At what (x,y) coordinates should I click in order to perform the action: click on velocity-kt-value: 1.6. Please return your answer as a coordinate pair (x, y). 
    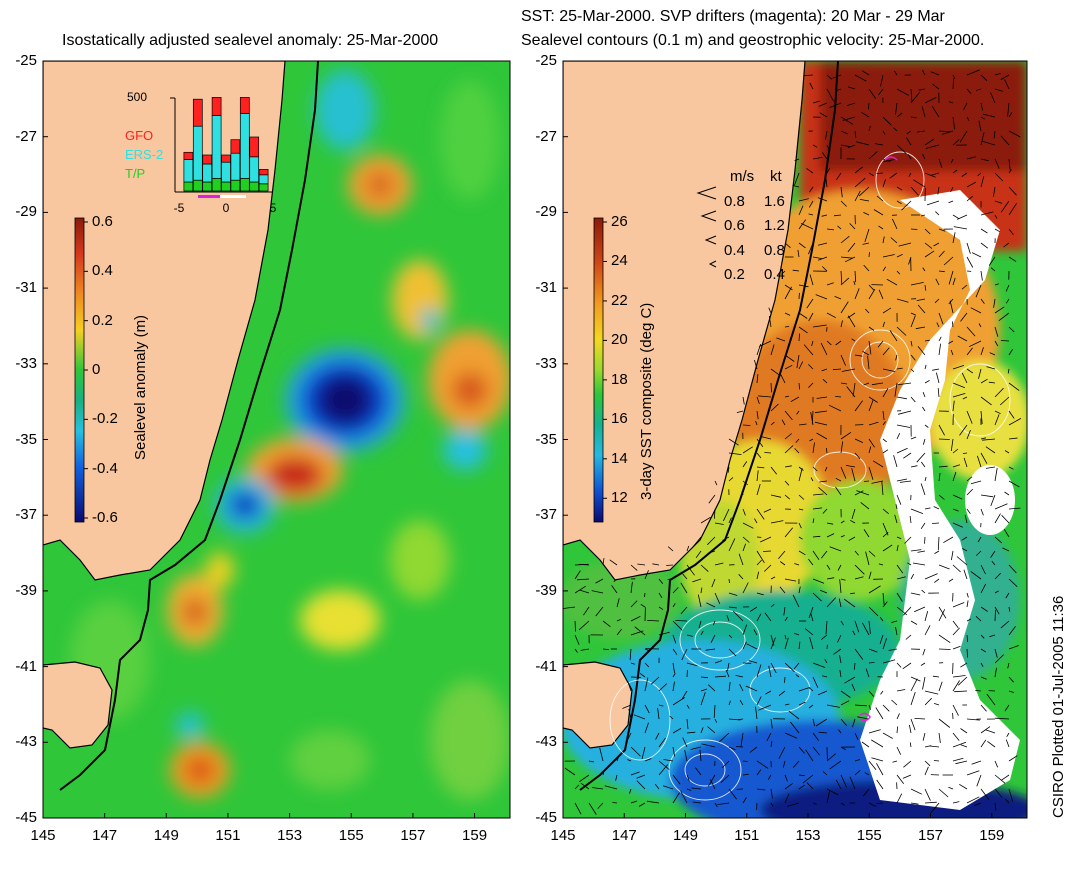
    Looking at the image, I should click on (774, 201).